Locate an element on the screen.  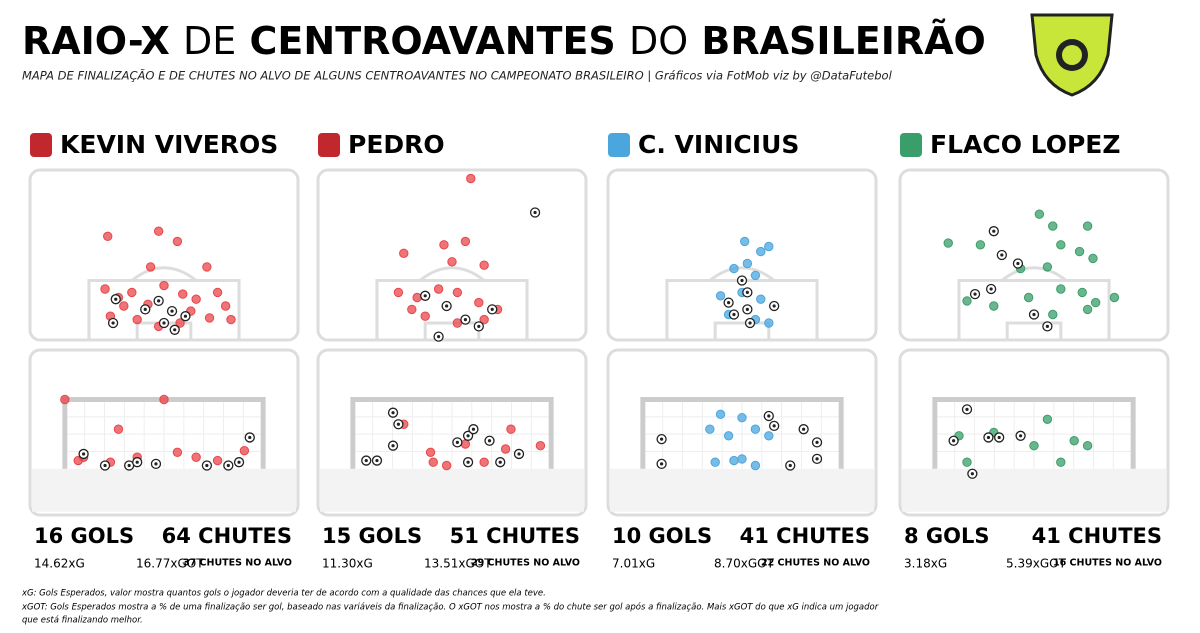
footnote: que está finalizando melhor. is located at coordinates (82, 621).